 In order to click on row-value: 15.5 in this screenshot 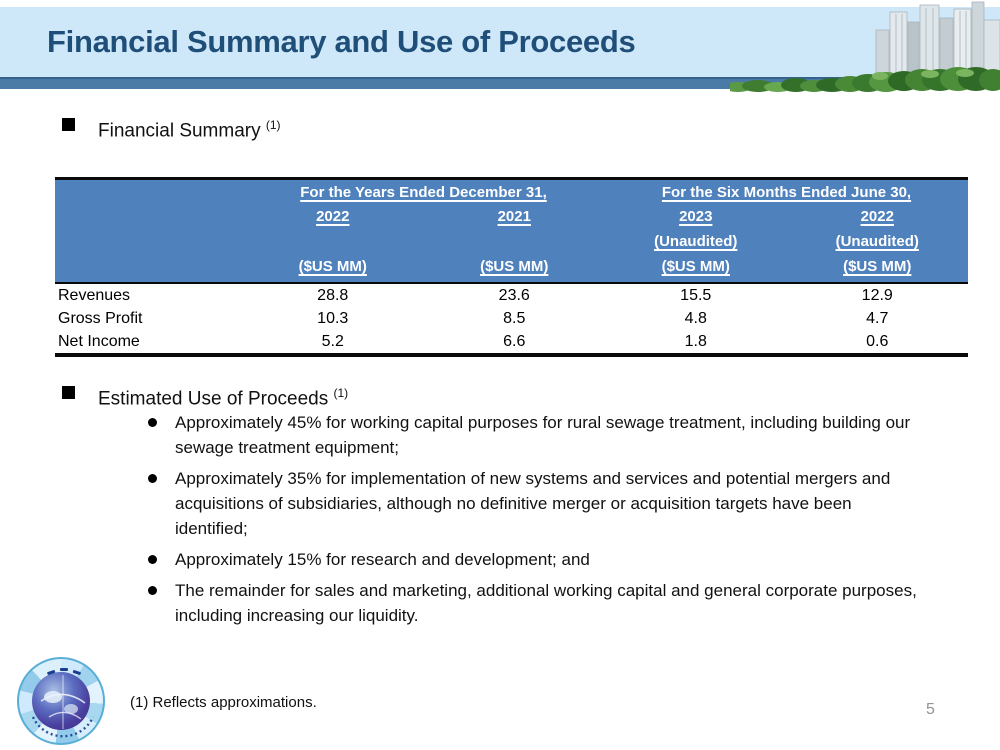, I will do `click(696, 295)`.